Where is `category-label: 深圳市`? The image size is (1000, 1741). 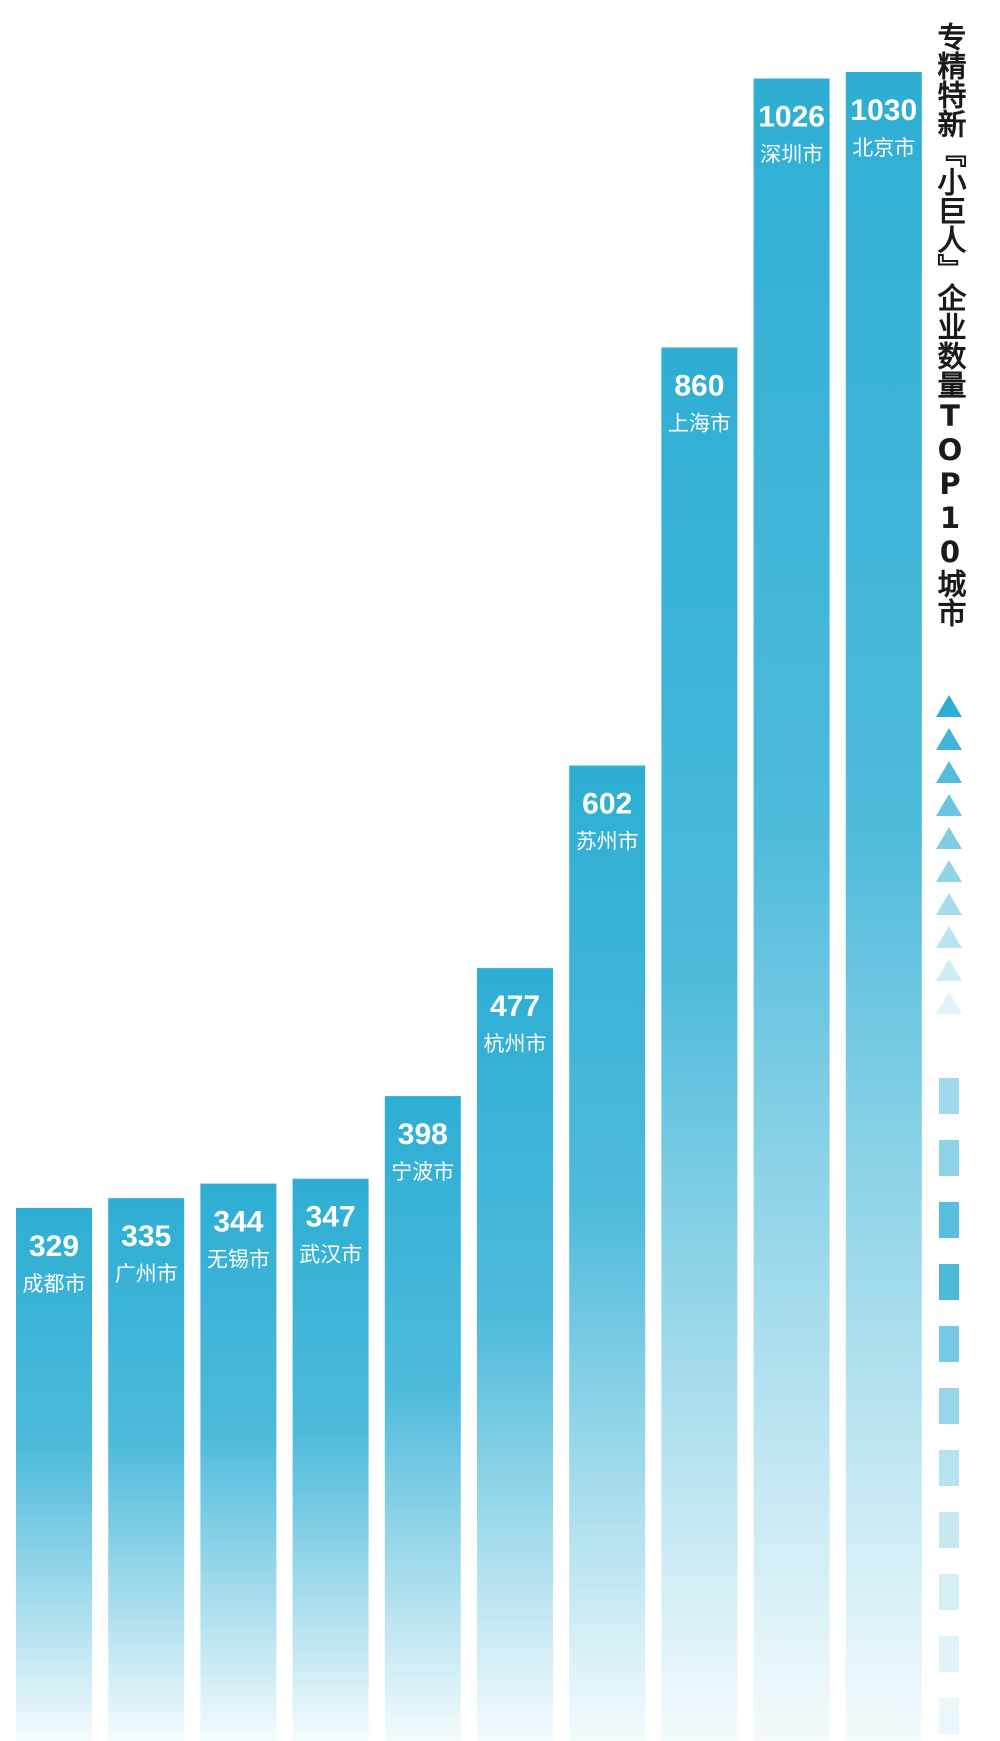
category-label: 深圳市 is located at coordinates (791, 154).